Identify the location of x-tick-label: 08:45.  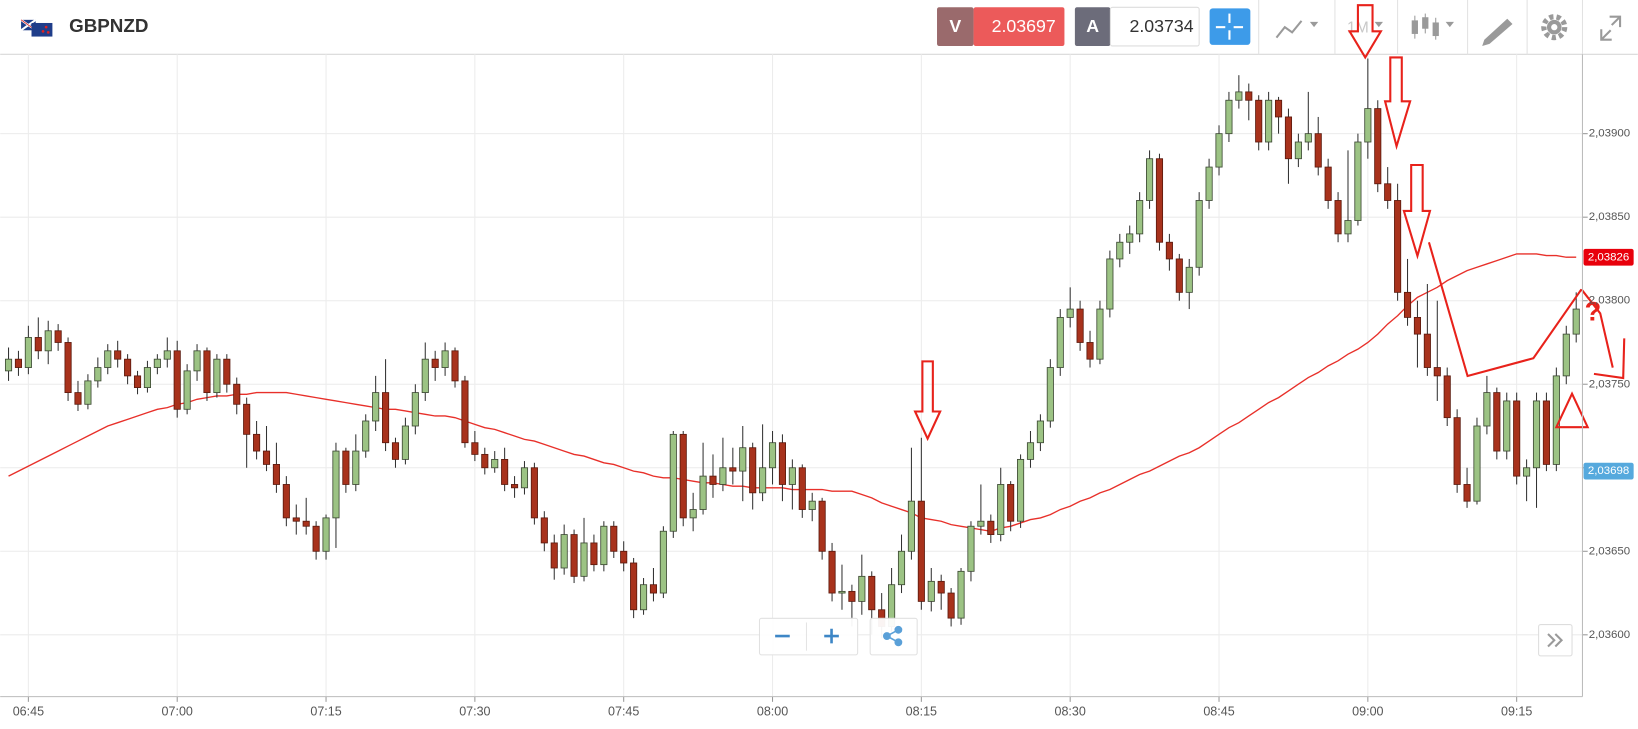
(1218, 712).